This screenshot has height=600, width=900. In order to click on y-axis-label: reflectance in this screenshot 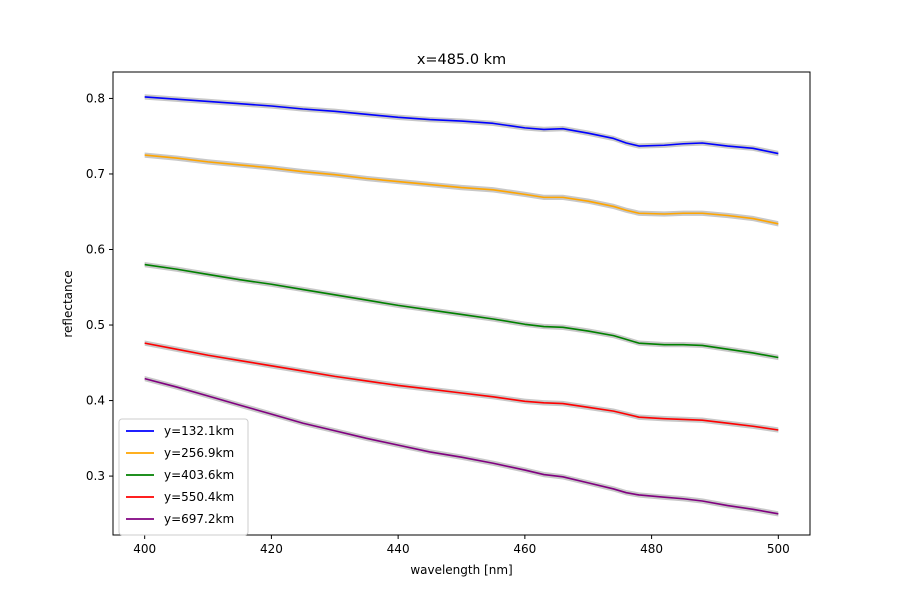, I will do `click(68, 303)`.